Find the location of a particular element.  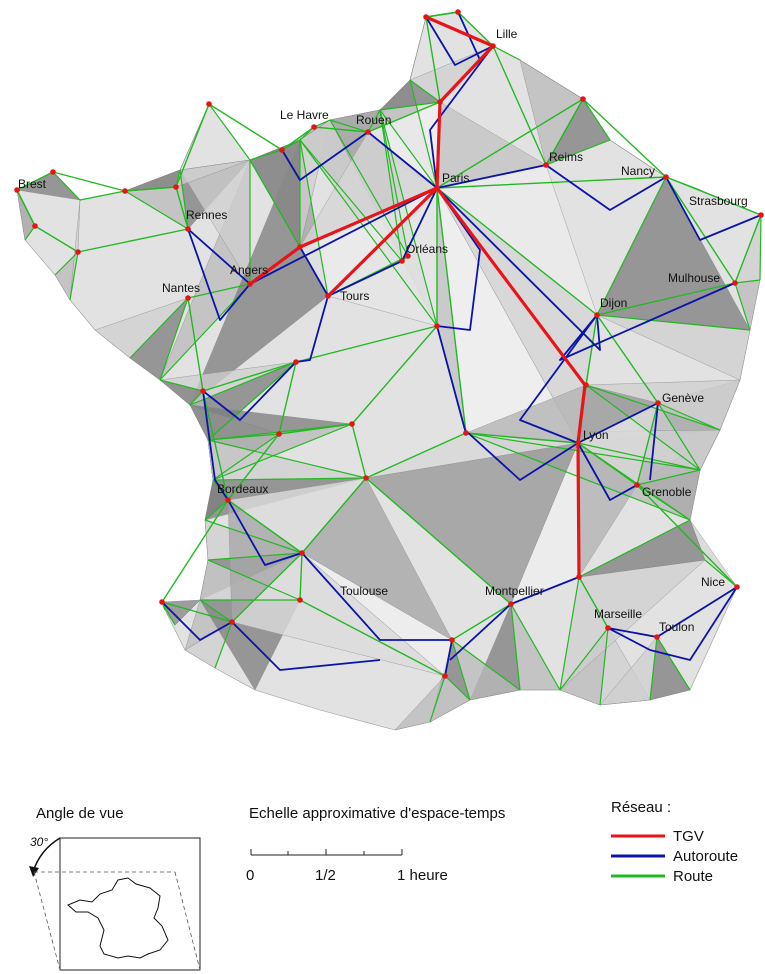

view-plane-box is located at coordinates (130, 904).